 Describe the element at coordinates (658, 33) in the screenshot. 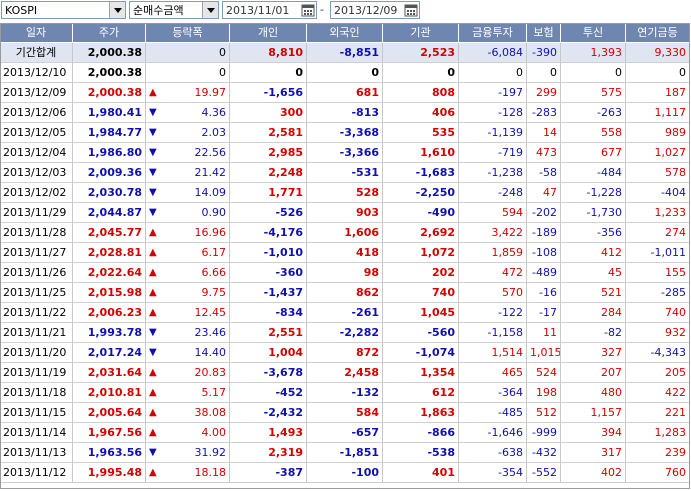

I see `col-header-pension: 연기금등` at that location.